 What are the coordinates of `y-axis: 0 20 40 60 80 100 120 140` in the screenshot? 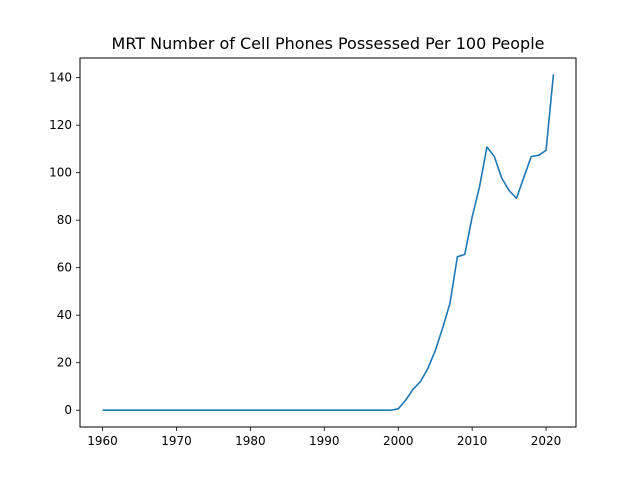 It's located at (64, 244).